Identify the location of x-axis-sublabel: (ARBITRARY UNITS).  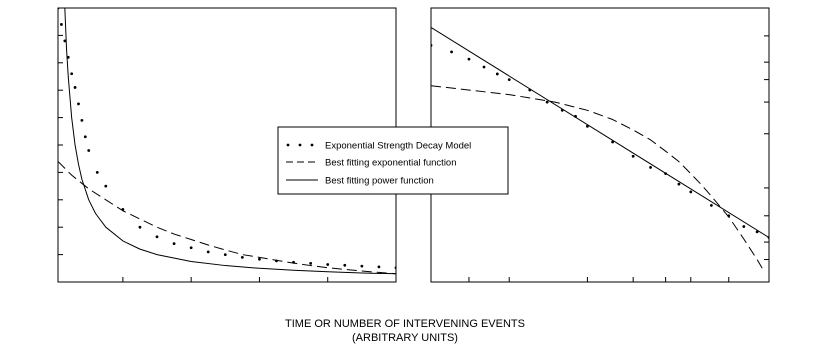
(405, 338).